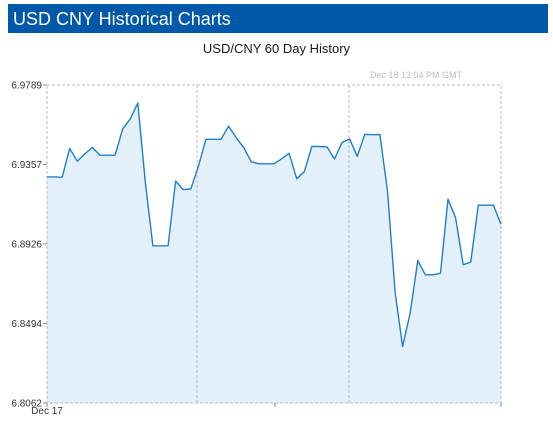 Image resolution: width=553 pixels, height=425 pixels. What do you see at coordinates (26, 404) in the screenshot?
I see `y-tick-label-5: 6.8062` at bounding box center [26, 404].